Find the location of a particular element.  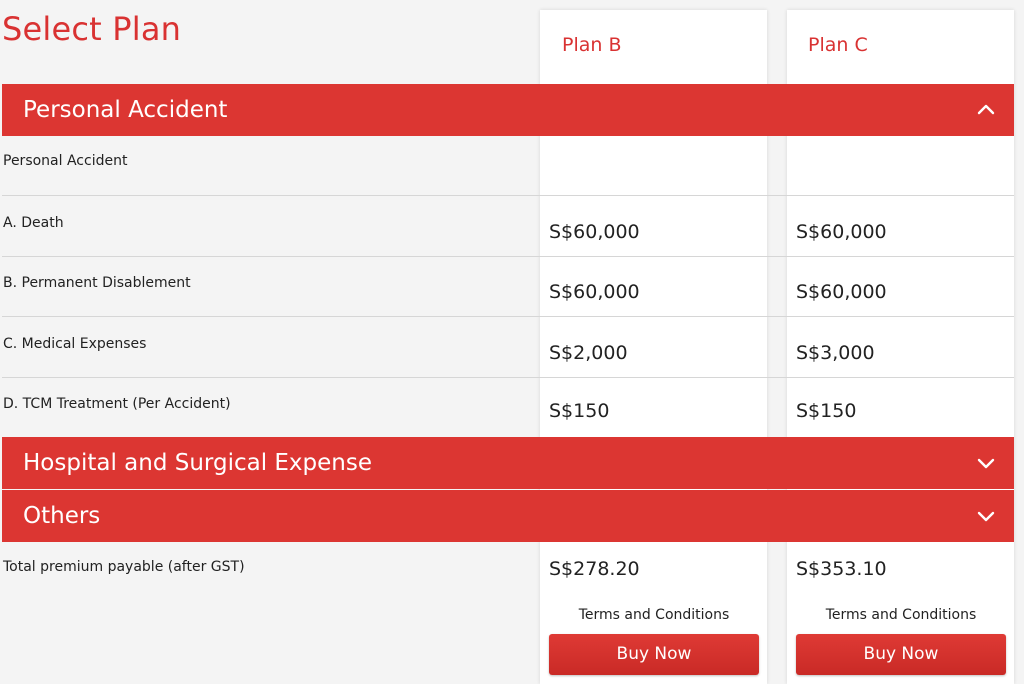

section-others: Others is located at coordinates (508, 516).